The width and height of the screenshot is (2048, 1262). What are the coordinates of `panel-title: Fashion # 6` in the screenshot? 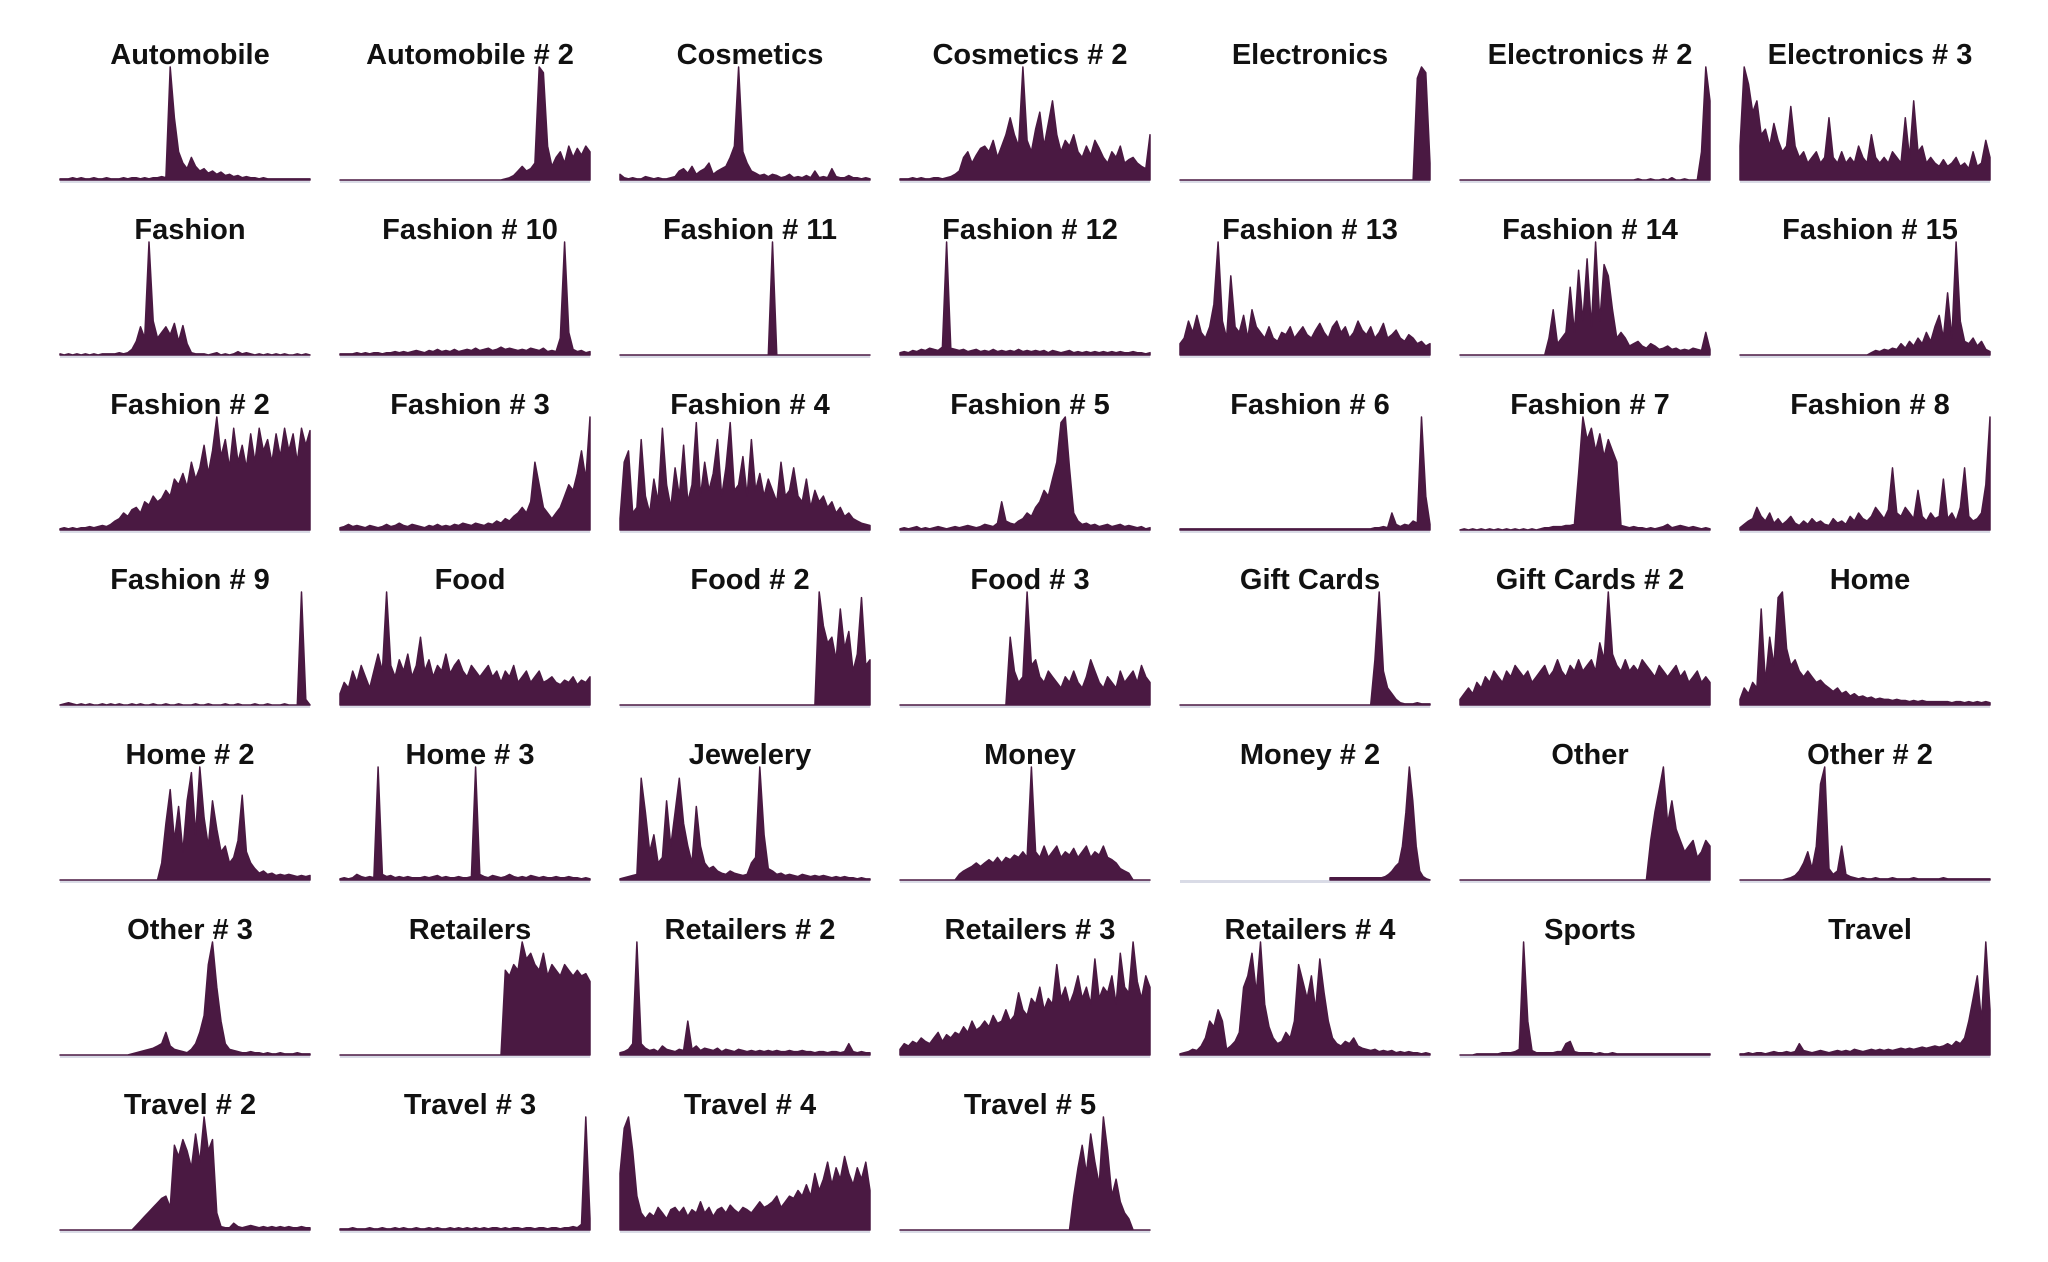 It's located at (1310, 405).